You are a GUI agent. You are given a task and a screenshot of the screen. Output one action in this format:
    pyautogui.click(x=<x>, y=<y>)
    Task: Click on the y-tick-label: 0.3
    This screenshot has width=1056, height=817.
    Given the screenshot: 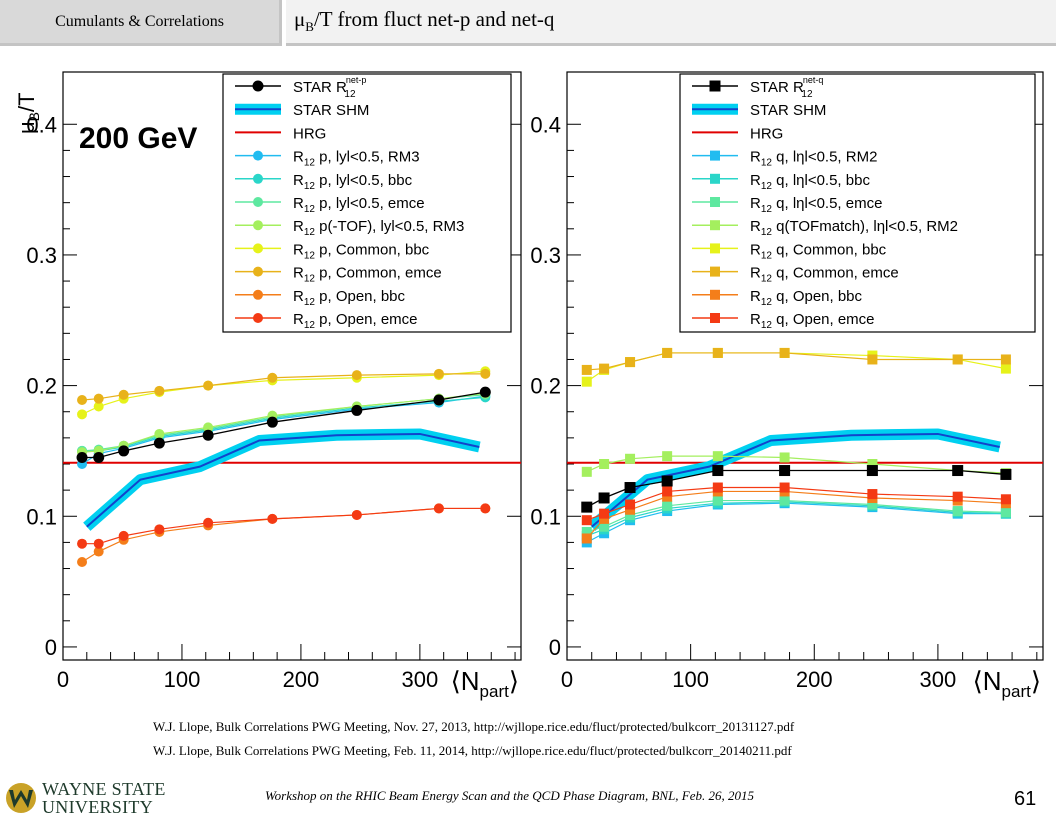 What is the action you would take?
    pyautogui.click(x=41, y=255)
    